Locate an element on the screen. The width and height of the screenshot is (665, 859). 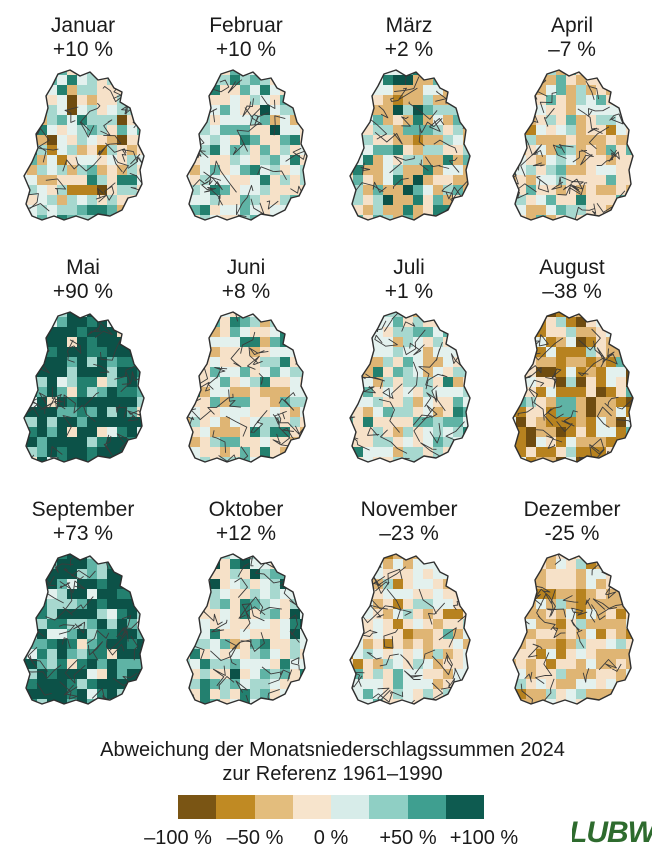
month-panel-11: November –23 % is located at coordinates (409, 604).